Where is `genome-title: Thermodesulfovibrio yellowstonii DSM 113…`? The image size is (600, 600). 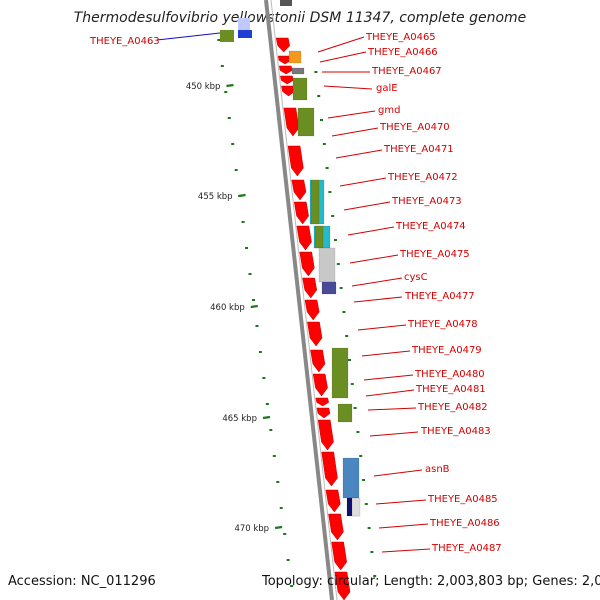
genome-title: Thermodesulfovibrio yellowstonii DSM 113… is located at coordinates (300, 18).